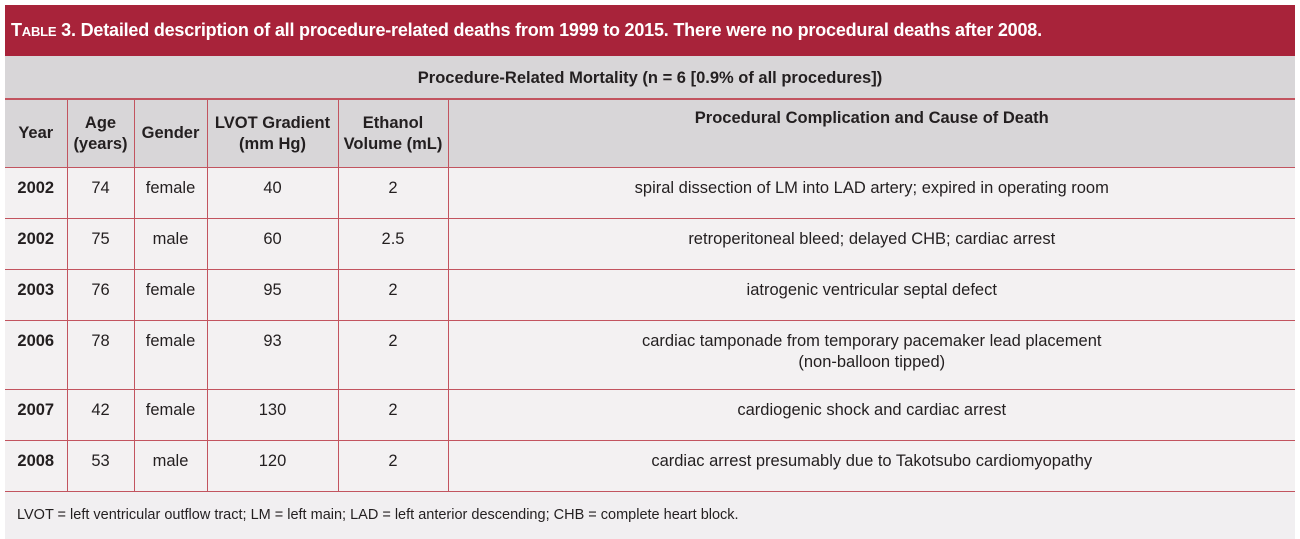  What do you see at coordinates (36, 415) in the screenshot?
I see `year-cell: 2007` at bounding box center [36, 415].